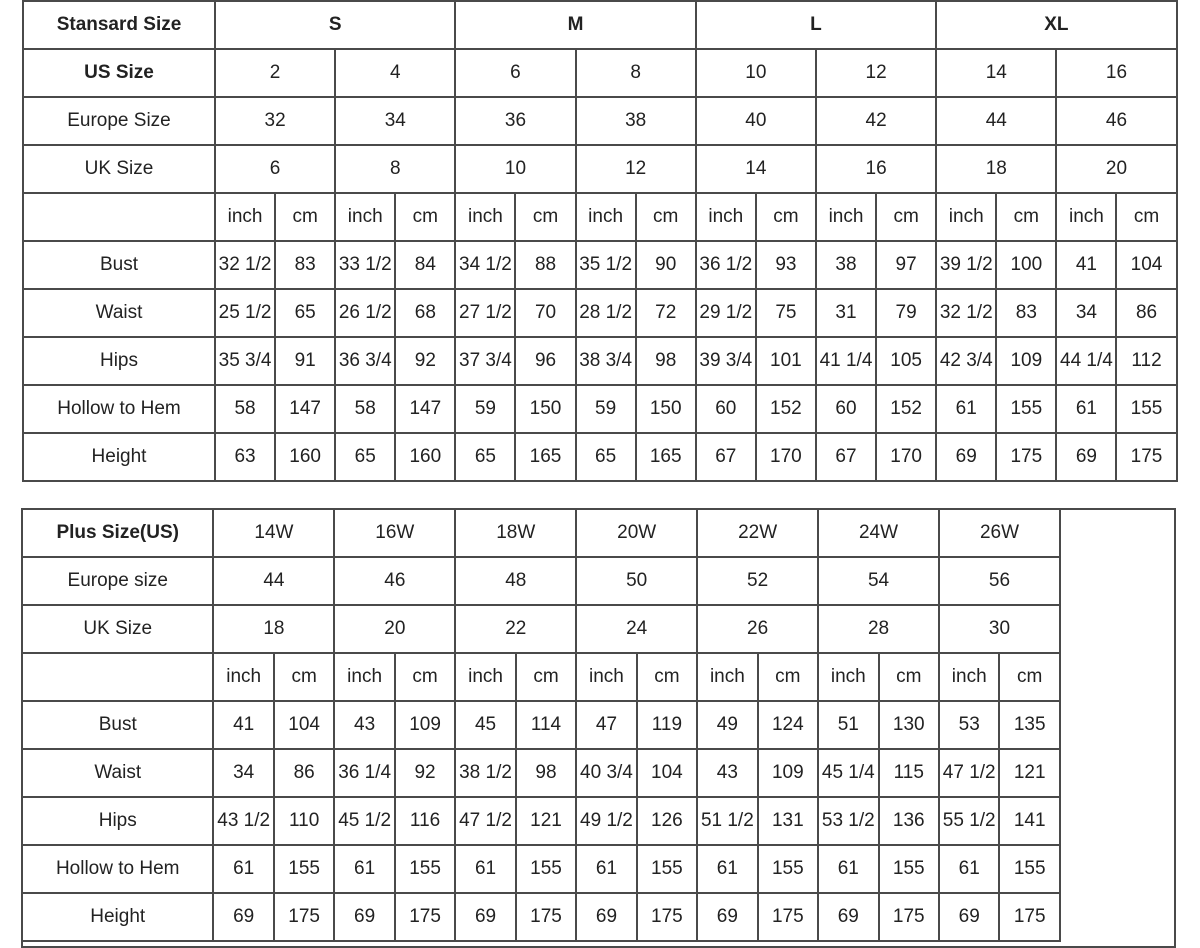  Describe the element at coordinates (878, 581) in the screenshot. I see `size-value: 54` at that location.